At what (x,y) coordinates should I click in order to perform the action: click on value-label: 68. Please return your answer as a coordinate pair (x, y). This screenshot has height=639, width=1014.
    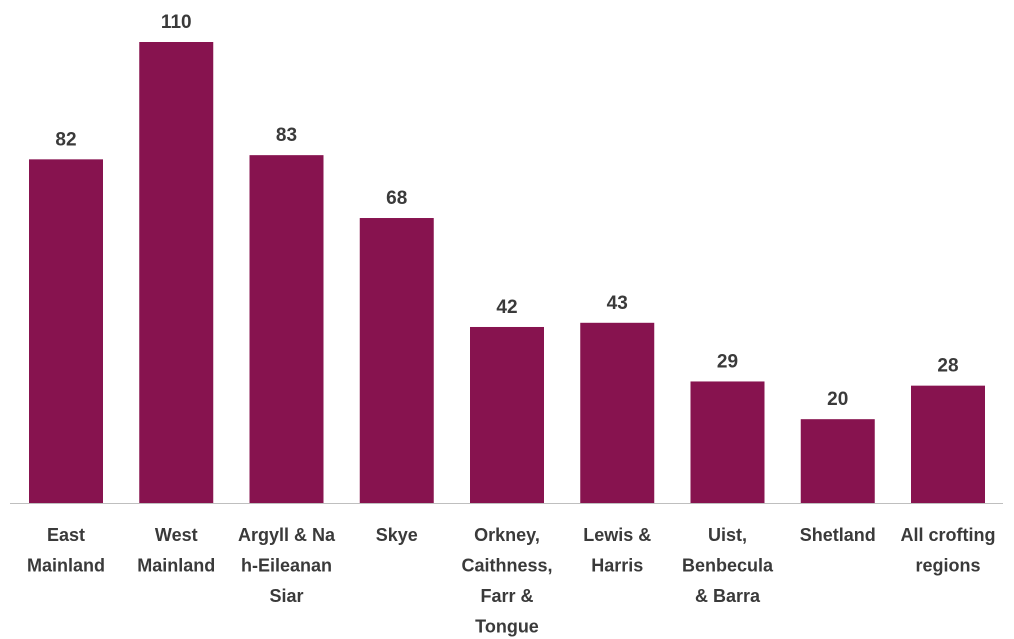
    Looking at the image, I should click on (396, 198).